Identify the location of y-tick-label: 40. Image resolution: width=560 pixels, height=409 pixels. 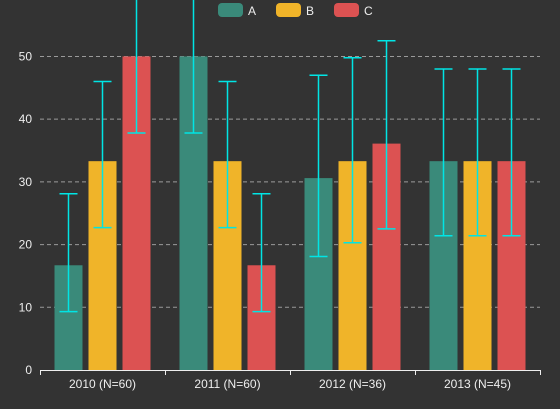
(26, 119).